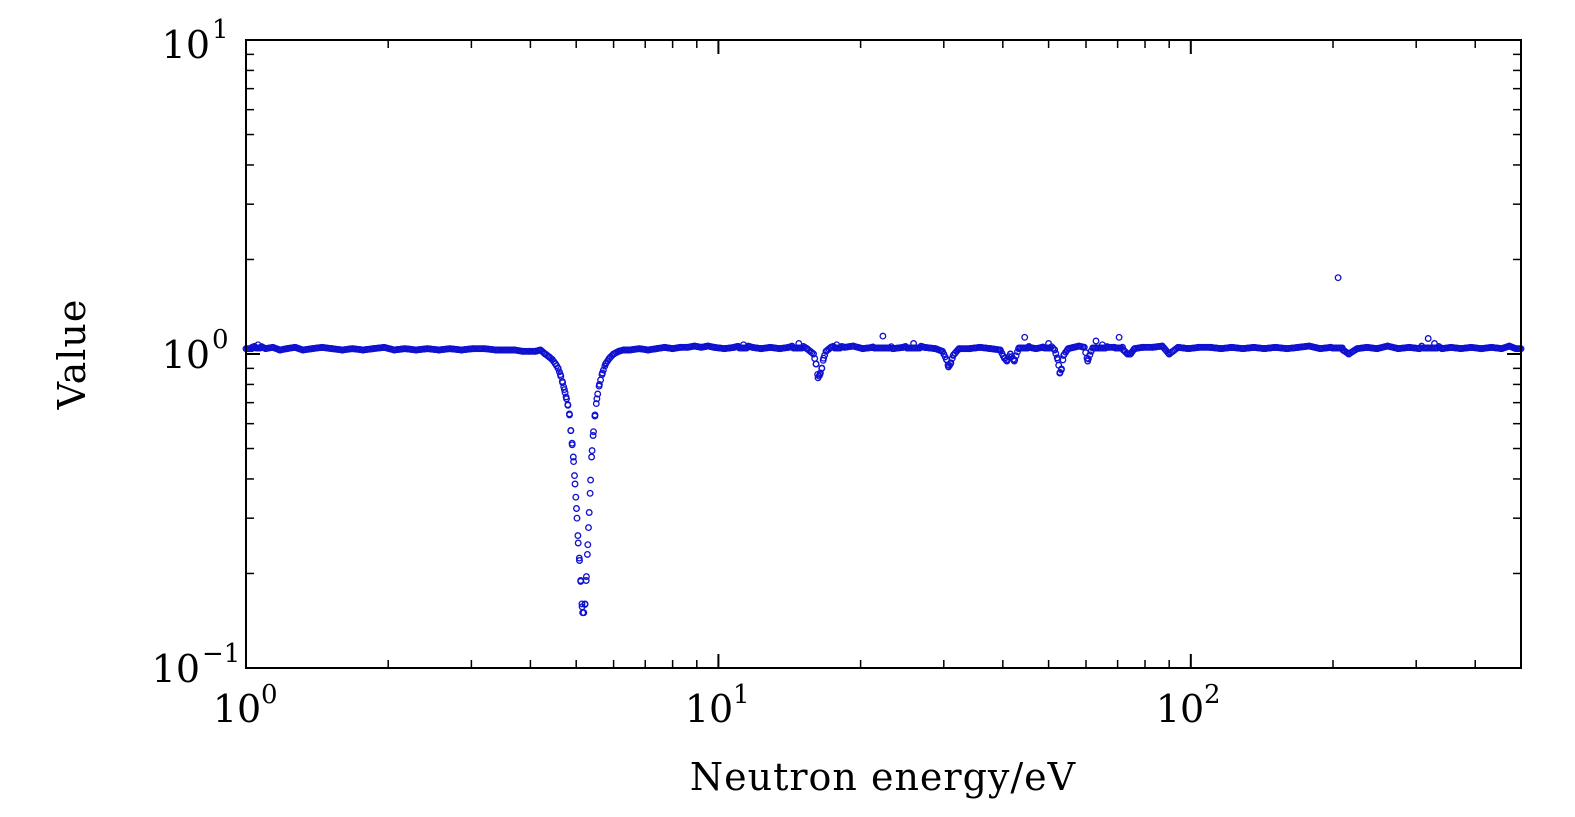 The width and height of the screenshot is (1575, 817). I want to click on x-tick-exp-10: 1, so click(741, 695).